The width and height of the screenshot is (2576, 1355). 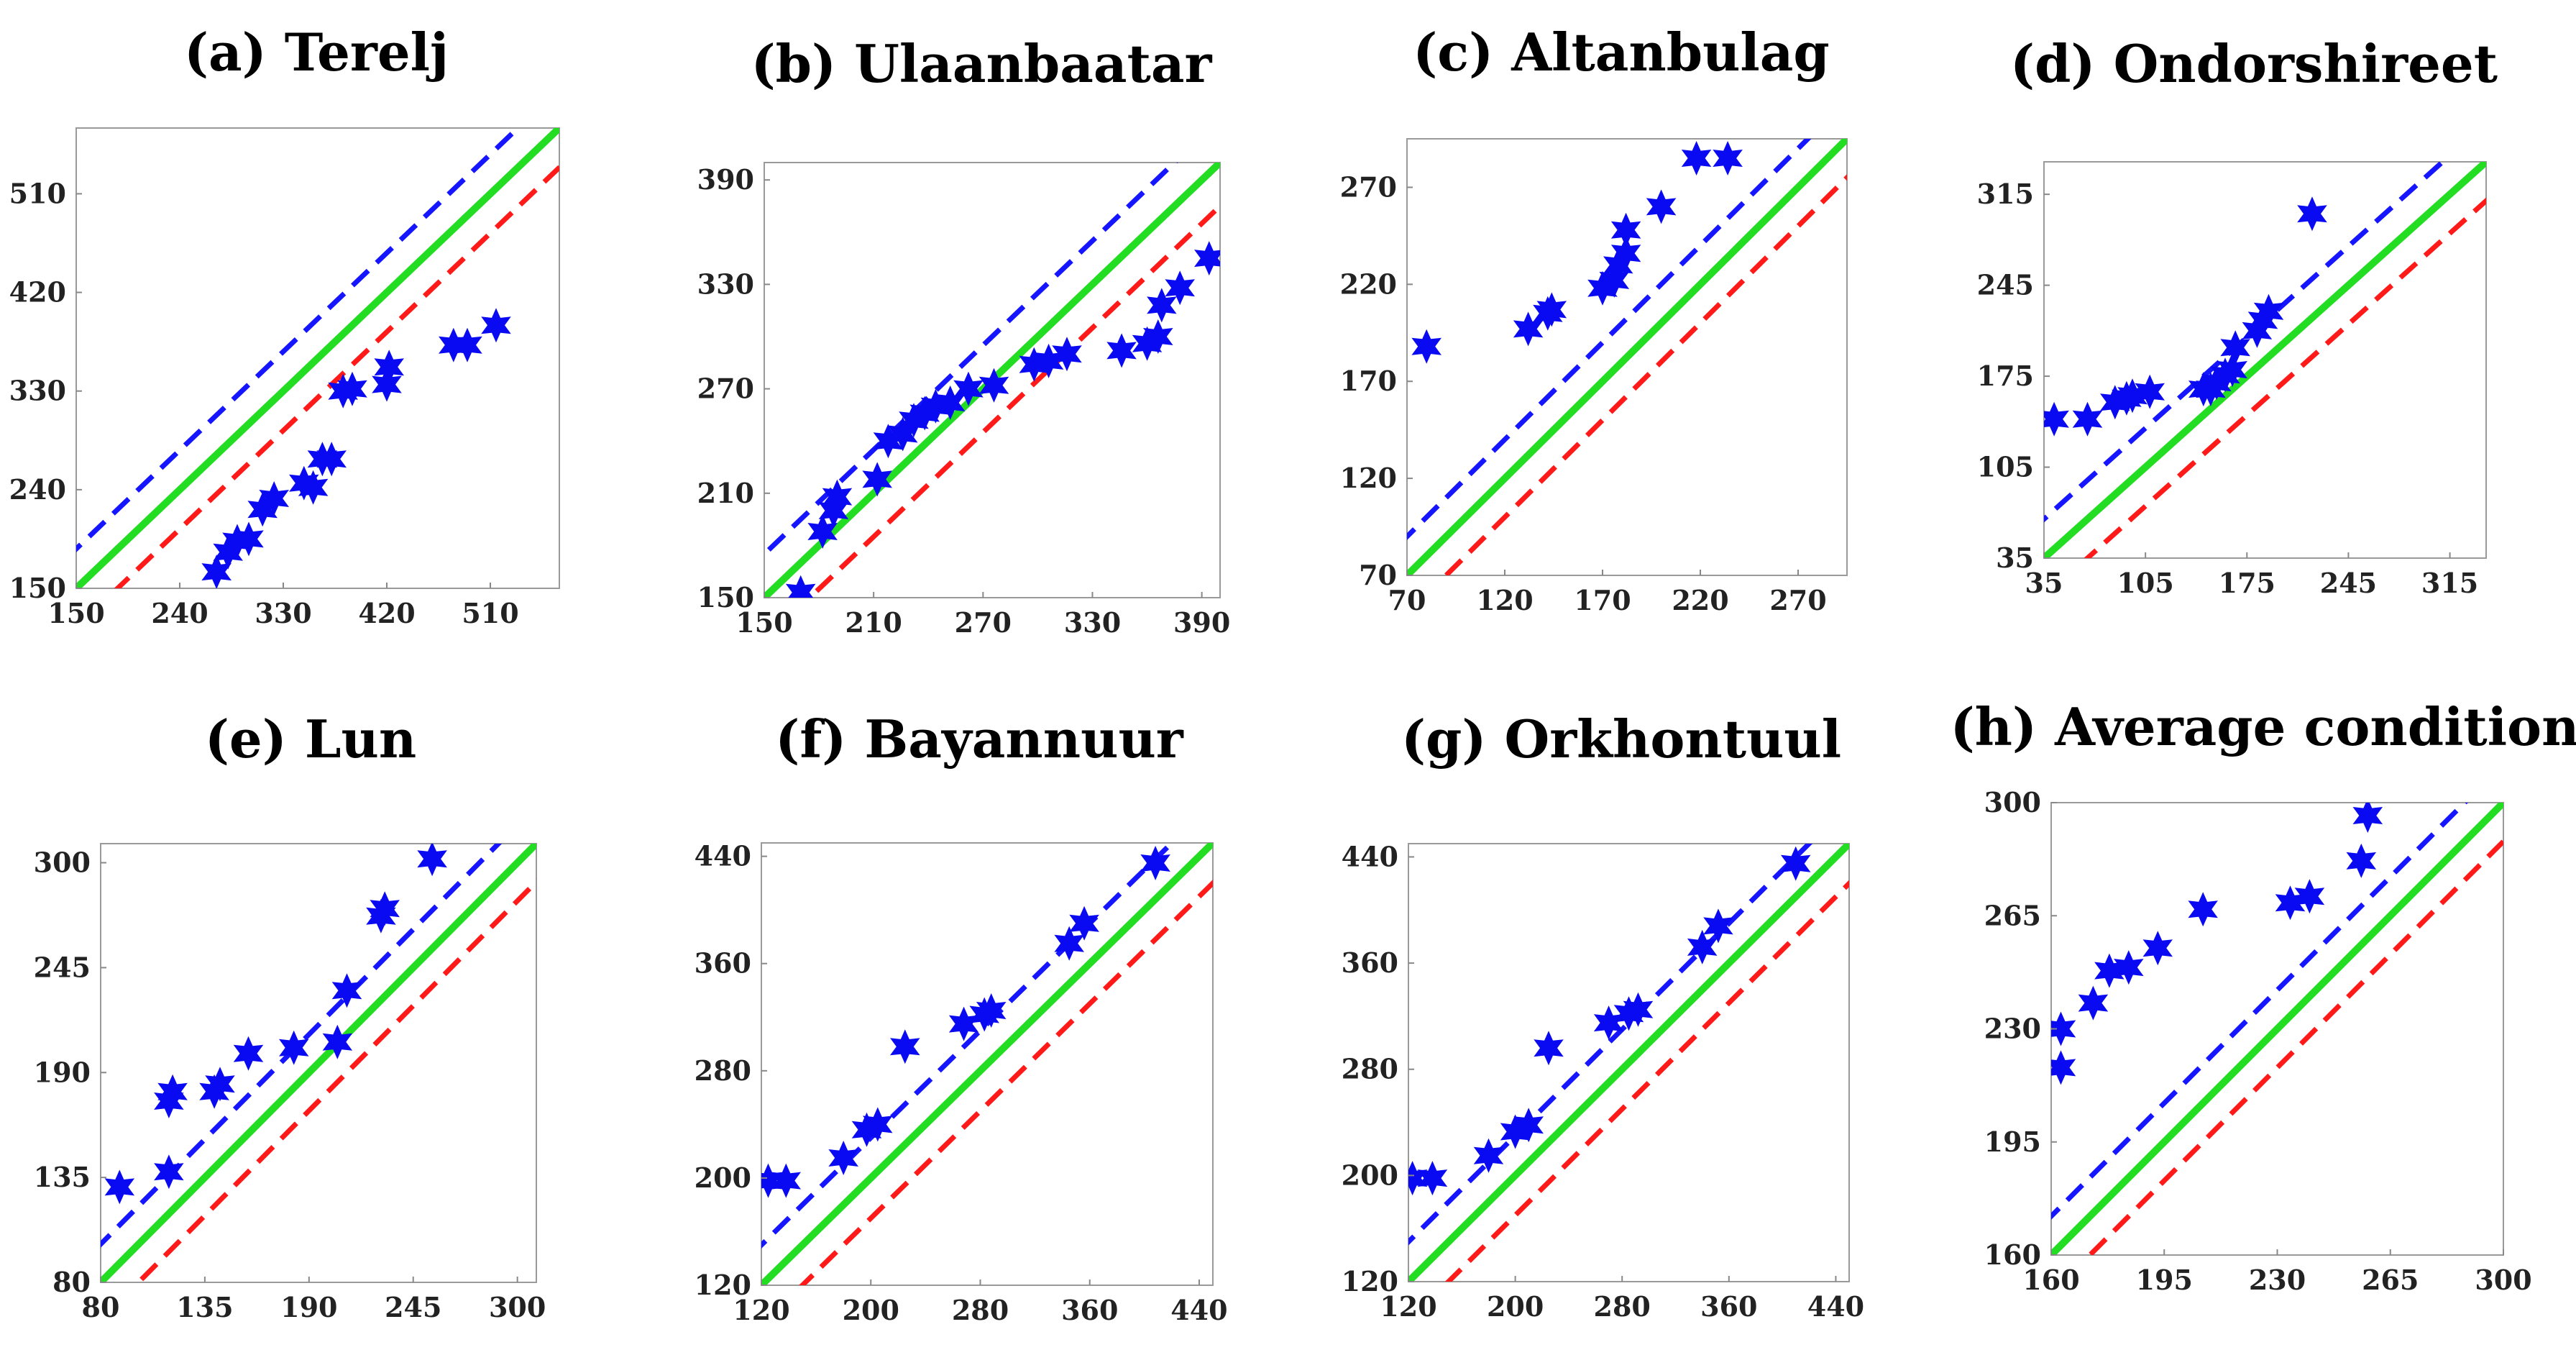 What do you see at coordinates (725, 179) in the screenshot?
I see `y-tick-label: 390` at bounding box center [725, 179].